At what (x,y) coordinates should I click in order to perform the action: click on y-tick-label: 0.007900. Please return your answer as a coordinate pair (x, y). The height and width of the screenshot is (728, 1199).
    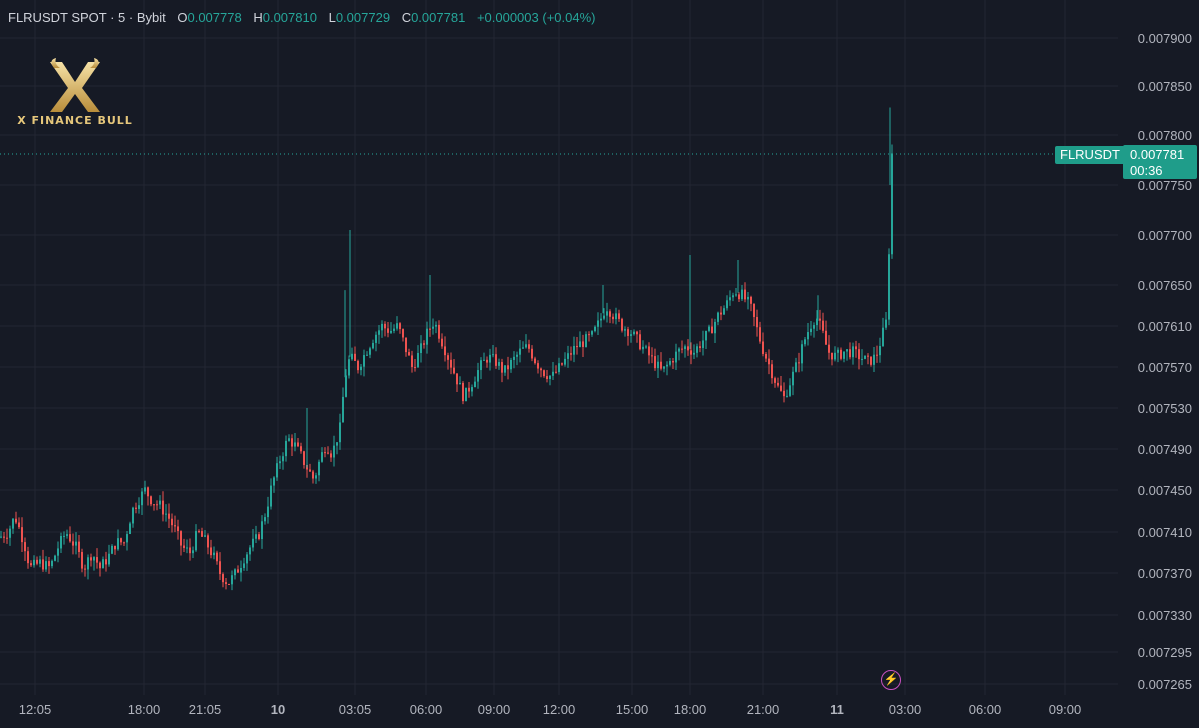
    Looking at the image, I should click on (1165, 38).